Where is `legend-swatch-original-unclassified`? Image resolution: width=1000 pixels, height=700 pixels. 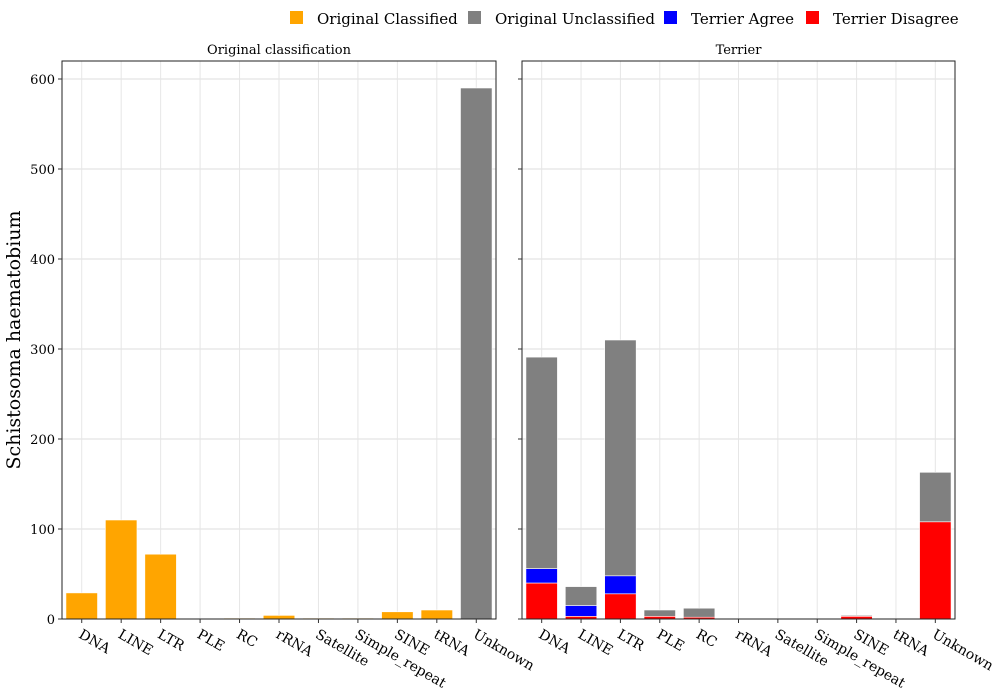
legend-swatch-original-unclassified is located at coordinates (474, 17).